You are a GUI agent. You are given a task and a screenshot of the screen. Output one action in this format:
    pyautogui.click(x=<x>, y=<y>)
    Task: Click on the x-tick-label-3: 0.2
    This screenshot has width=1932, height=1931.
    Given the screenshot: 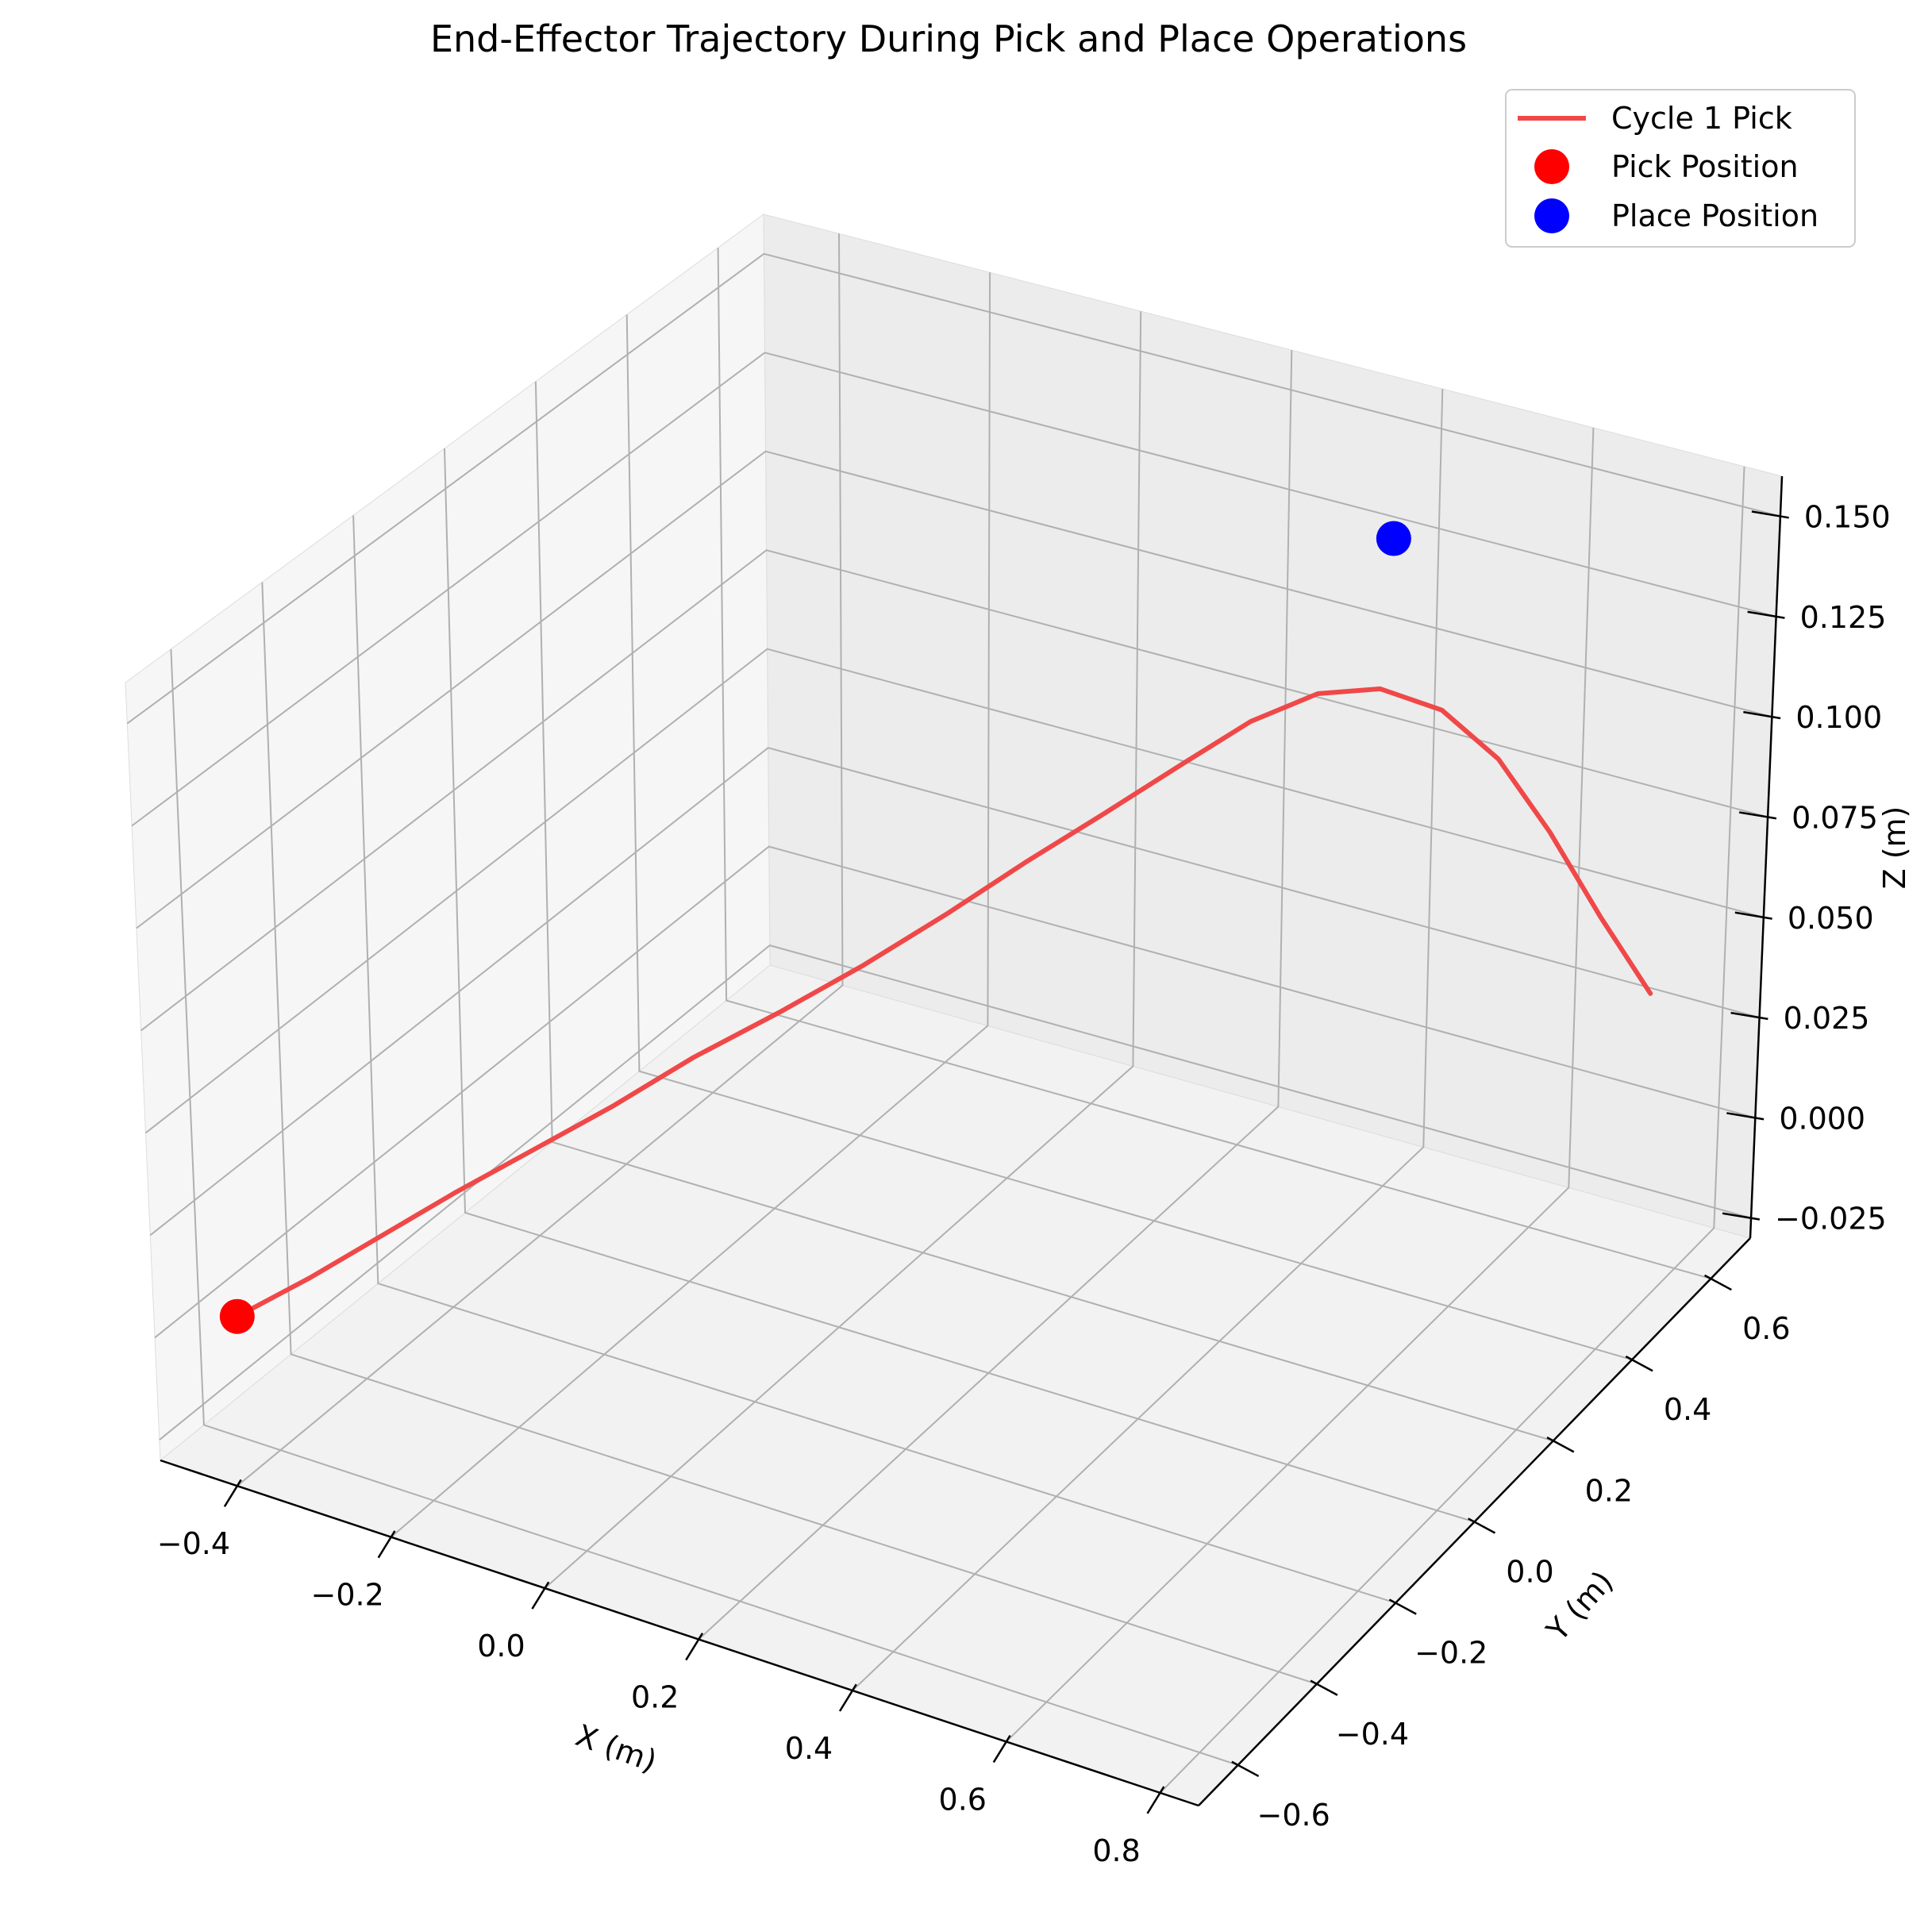 What is the action you would take?
    pyautogui.click(x=655, y=1697)
    